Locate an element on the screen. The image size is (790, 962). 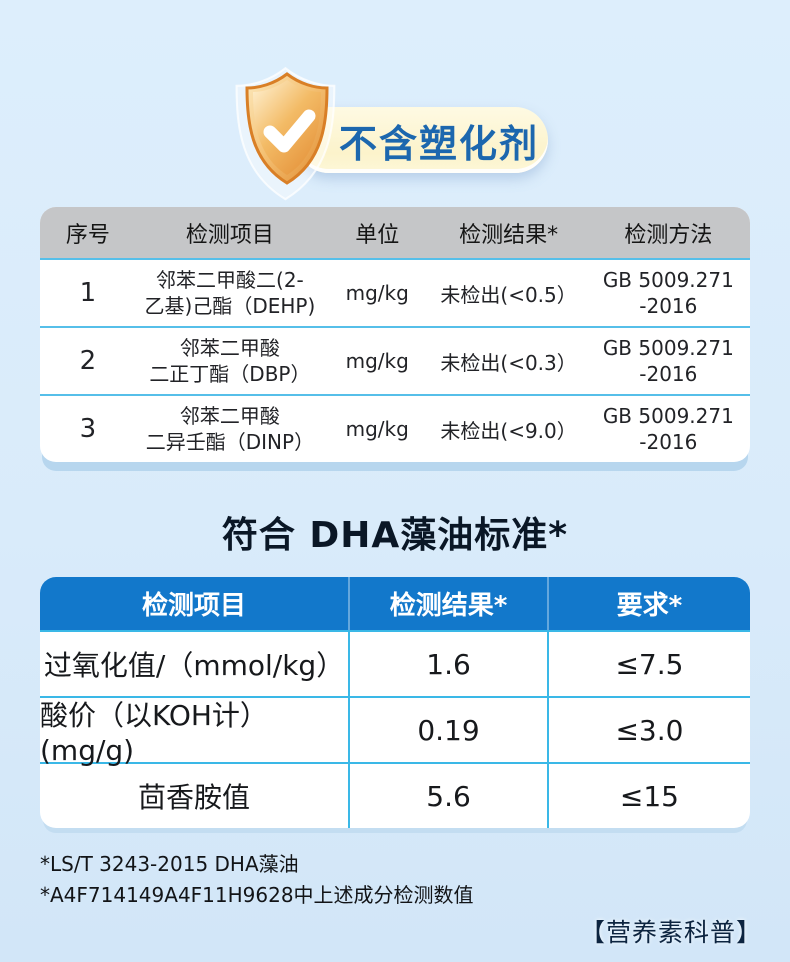
column-header-no: 序号 is located at coordinates (87, 235).